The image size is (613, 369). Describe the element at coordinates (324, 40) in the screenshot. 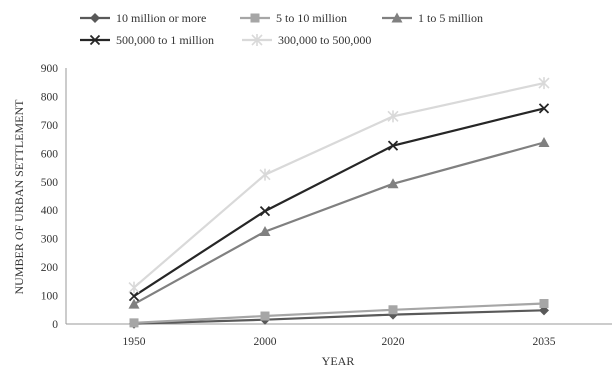

I see `legend-label: 300,000 to 500,000` at that location.